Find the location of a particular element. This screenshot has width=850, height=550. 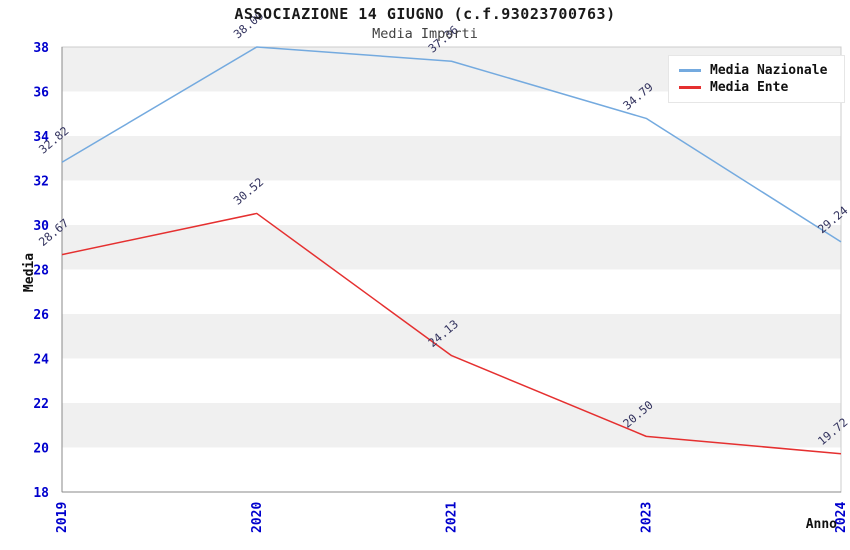

x-tick-label: 2023 is located at coordinates (646, 517).